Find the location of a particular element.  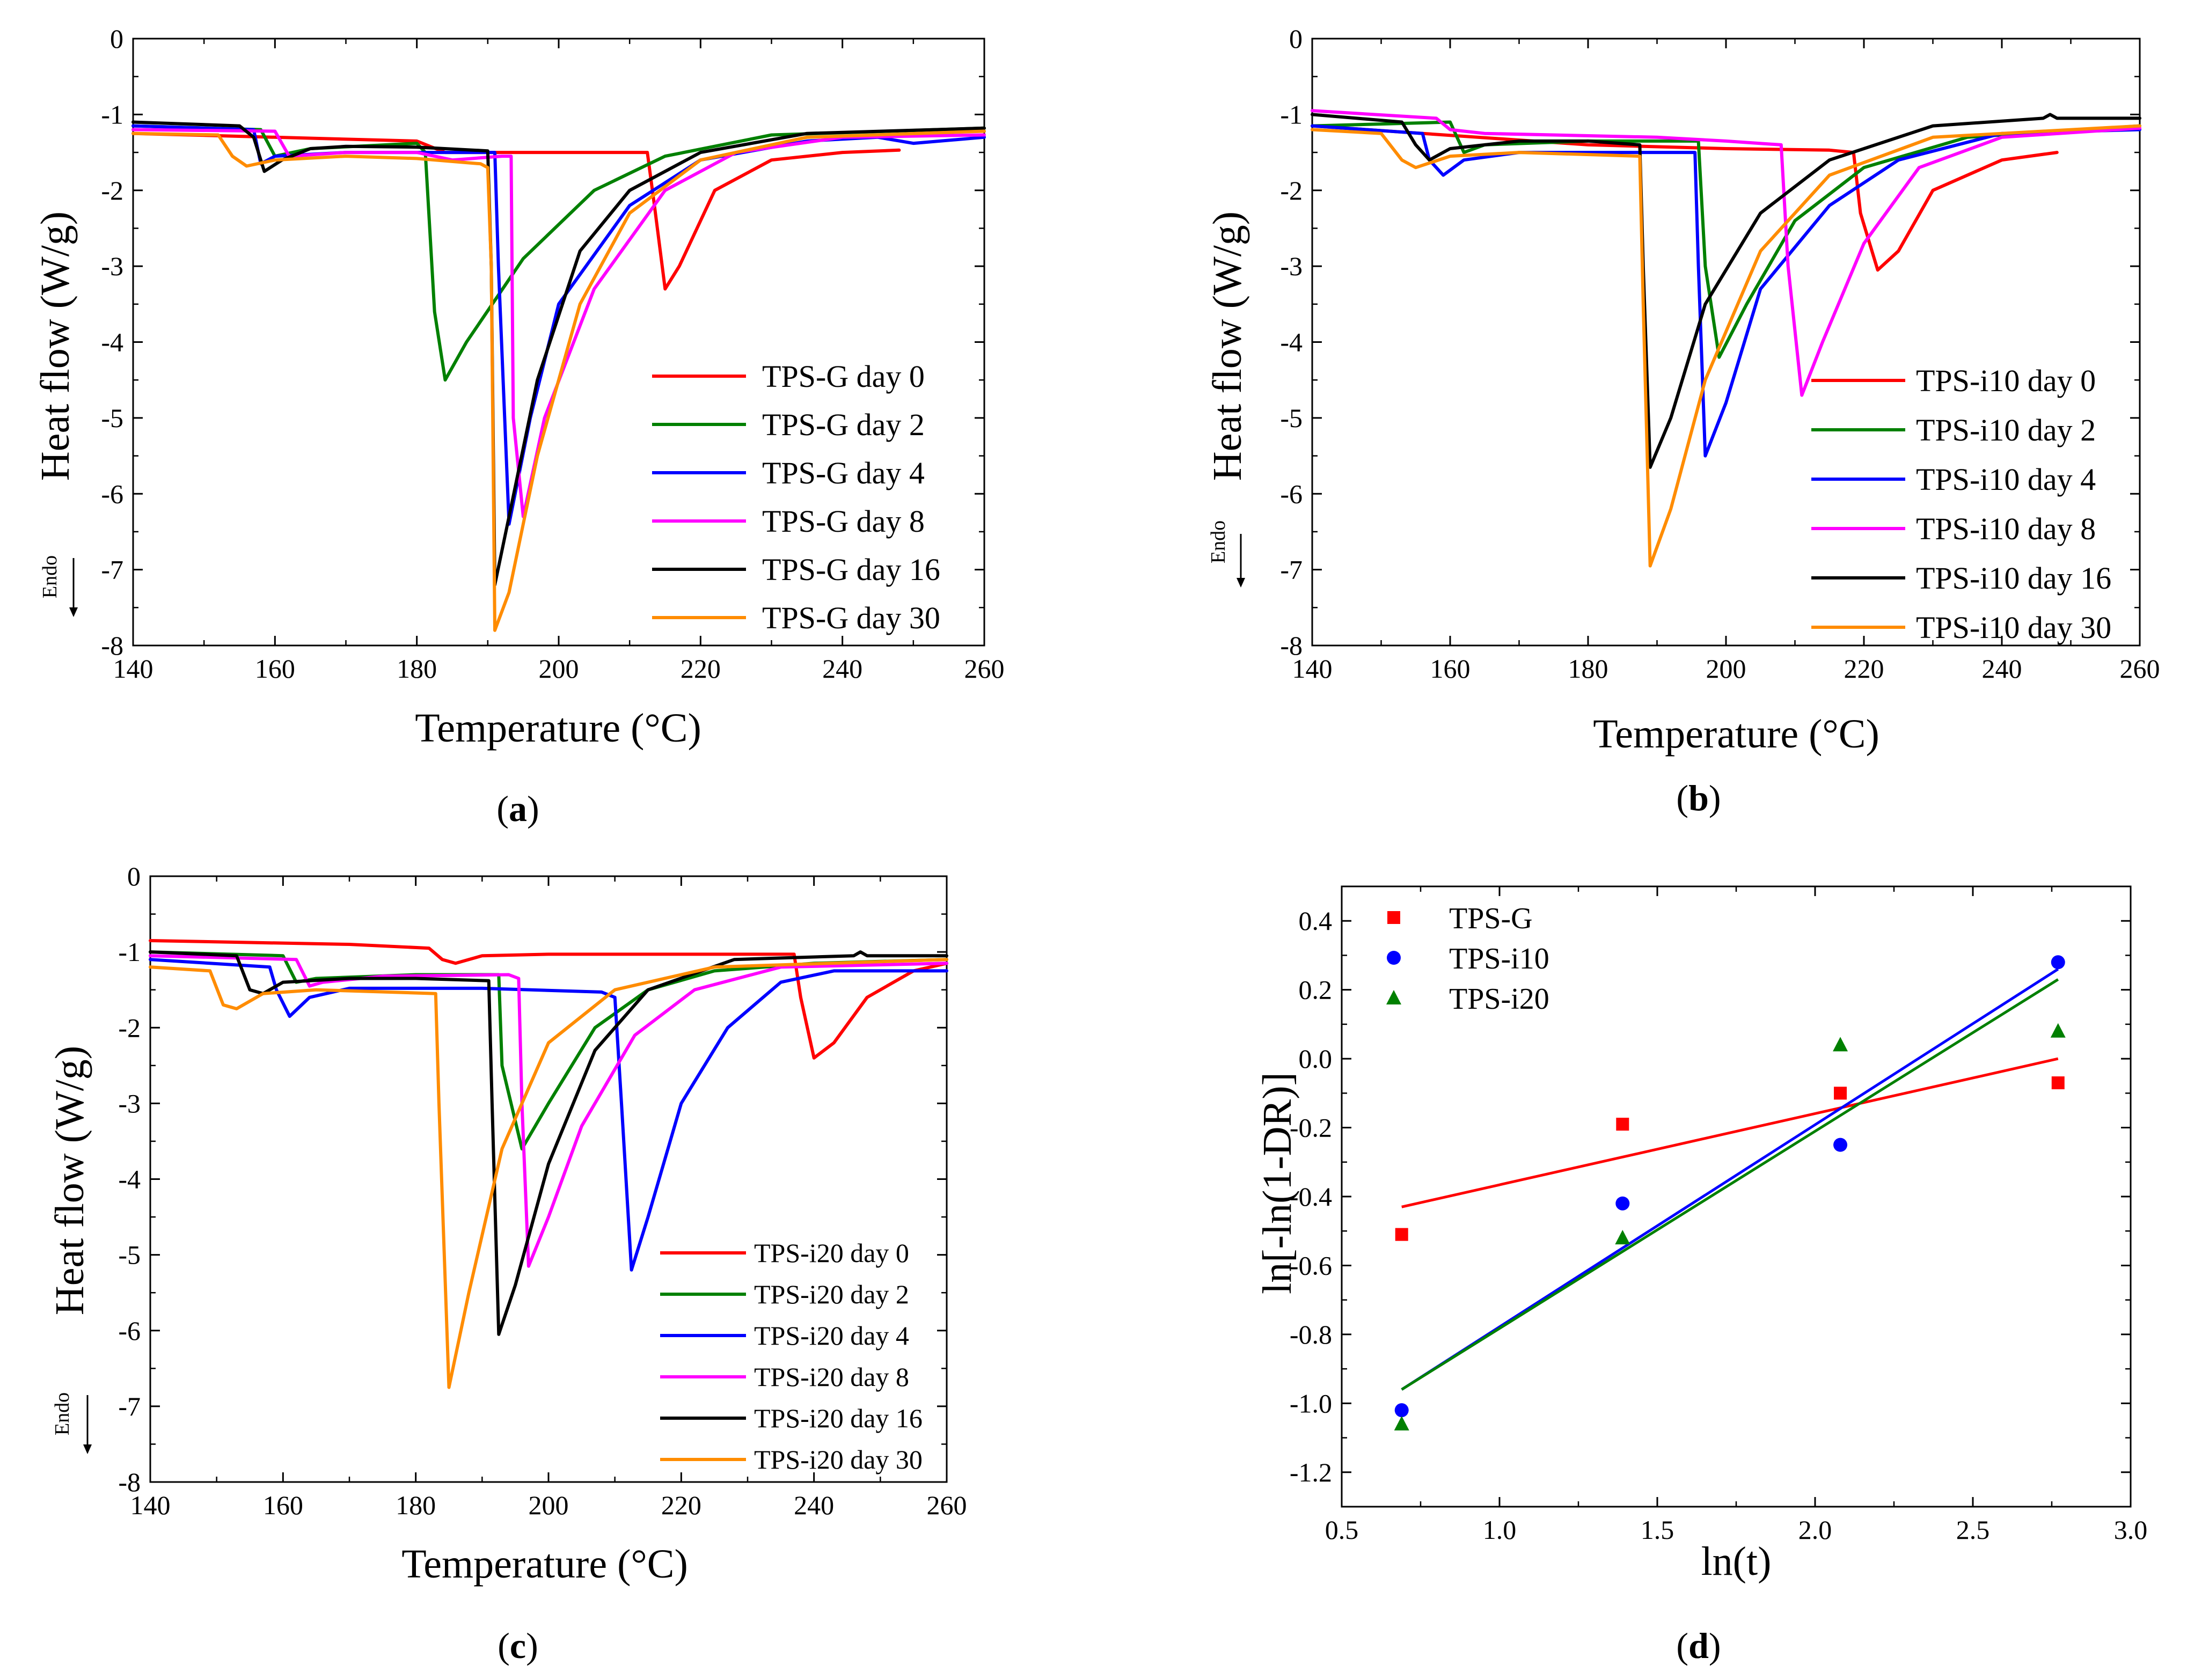

panel-d-ytick-label: -0.8 is located at coordinates (1311, 1334).